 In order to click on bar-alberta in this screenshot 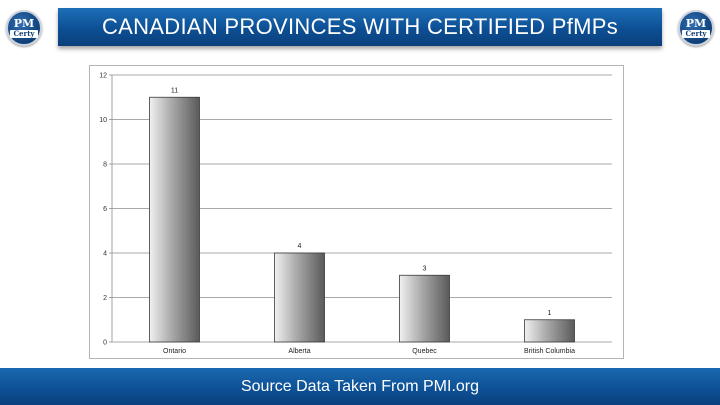, I will do `click(299, 297)`.